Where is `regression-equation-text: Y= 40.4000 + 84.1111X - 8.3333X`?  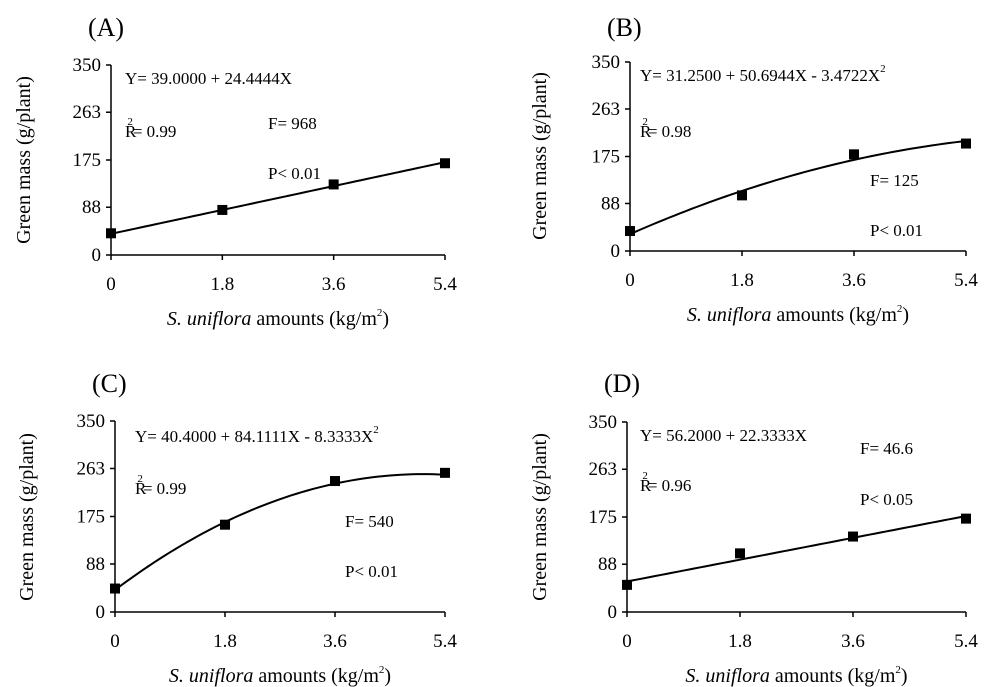
regression-equation-text: Y= 40.4000 + 84.1111X - 8.3333X is located at coordinates (254, 436).